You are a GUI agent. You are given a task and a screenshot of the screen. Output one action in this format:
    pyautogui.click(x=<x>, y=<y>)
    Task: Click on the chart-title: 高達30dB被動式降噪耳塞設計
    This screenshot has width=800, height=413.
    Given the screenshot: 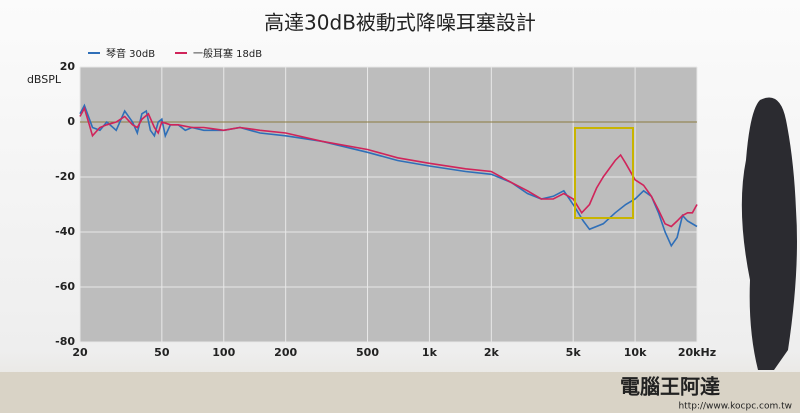 What is the action you would take?
    pyautogui.click(x=400, y=23)
    